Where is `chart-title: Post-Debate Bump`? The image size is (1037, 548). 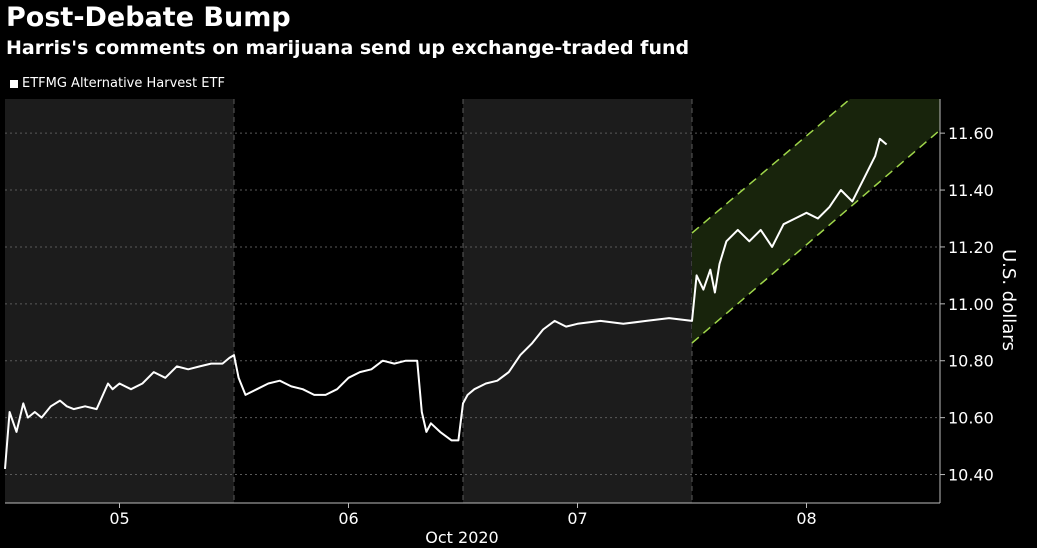 chart-title: Post-Debate Bump is located at coordinates (148, 17).